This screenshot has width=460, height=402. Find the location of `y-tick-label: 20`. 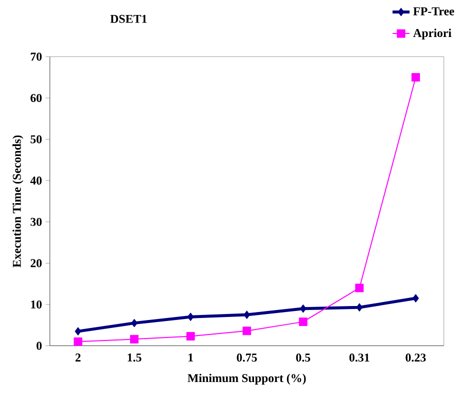

y-tick-label: 20 is located at coordinates (36, 263).